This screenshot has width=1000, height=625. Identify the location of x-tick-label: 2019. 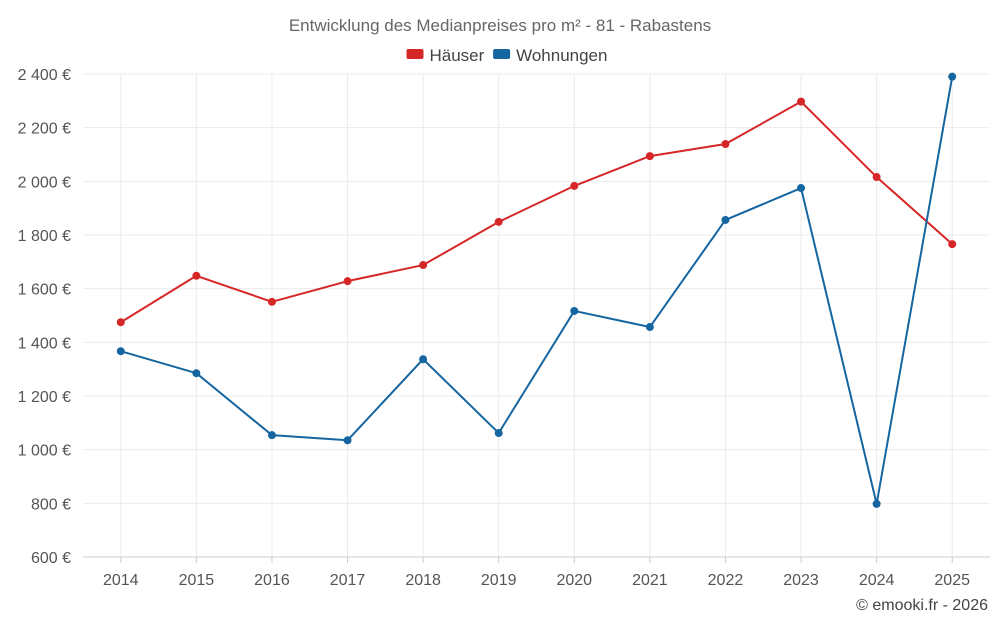
(499, 580).